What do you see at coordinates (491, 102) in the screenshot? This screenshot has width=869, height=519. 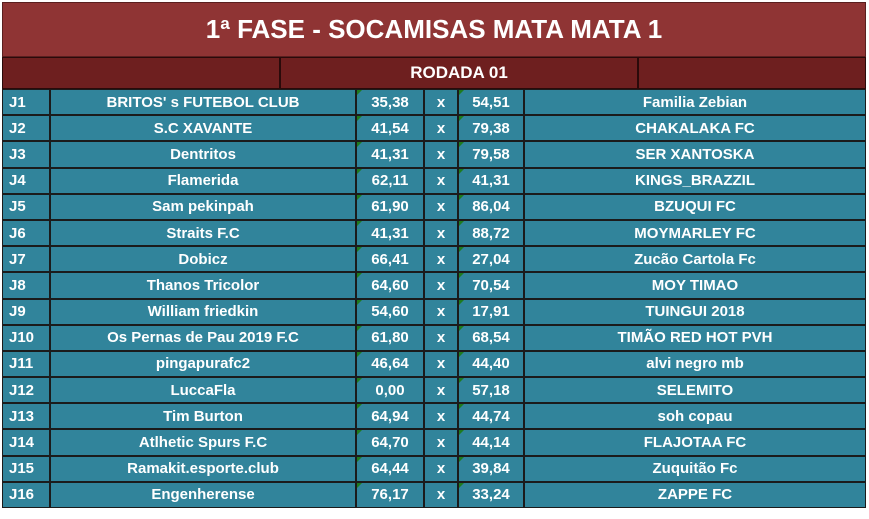 I see `away-score-cell: 54,51` at bounding box center [491, 102].